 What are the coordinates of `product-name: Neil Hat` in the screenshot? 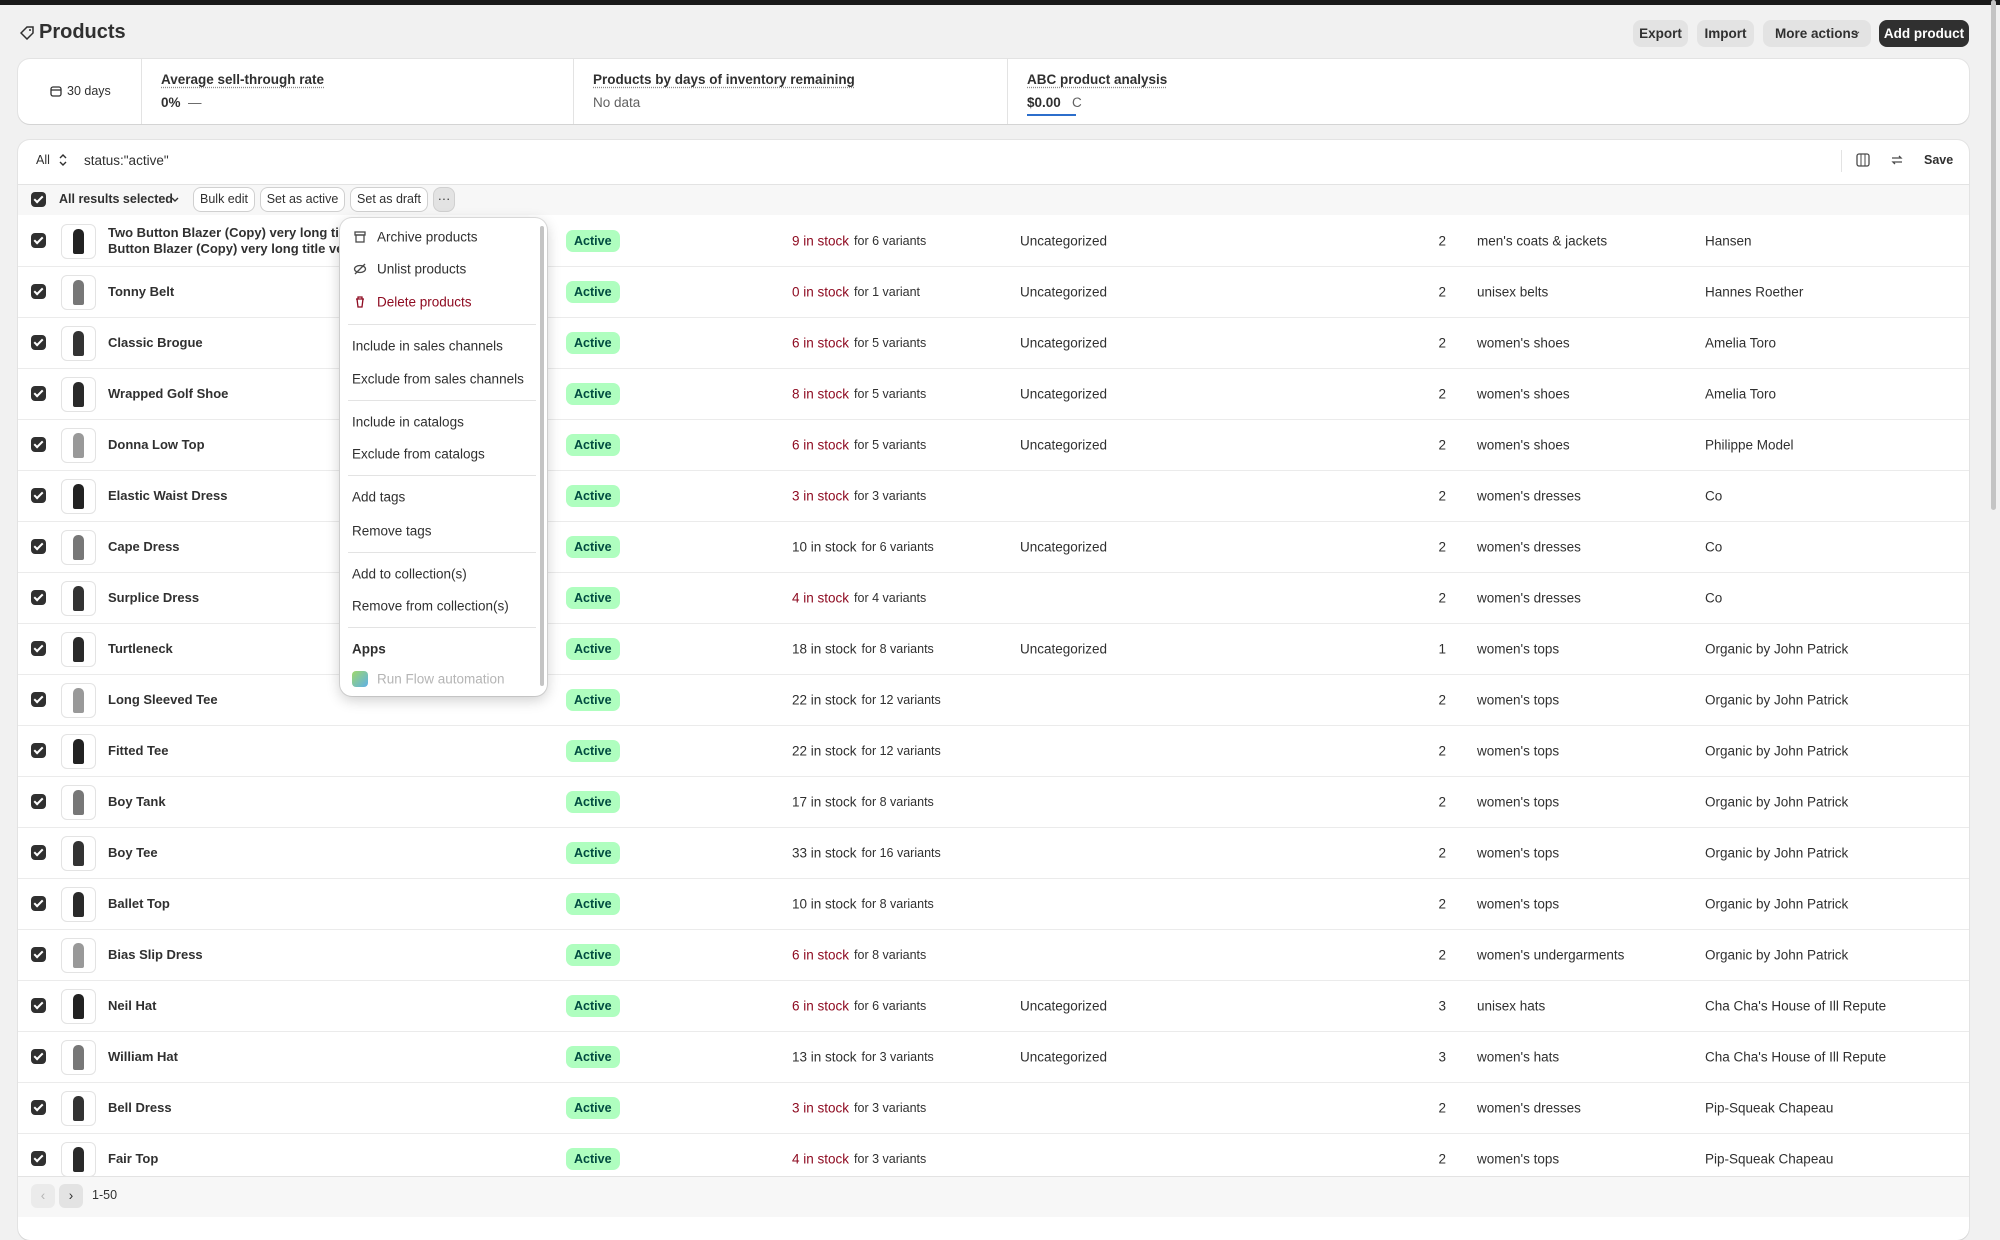 It's located at (132, 1005).